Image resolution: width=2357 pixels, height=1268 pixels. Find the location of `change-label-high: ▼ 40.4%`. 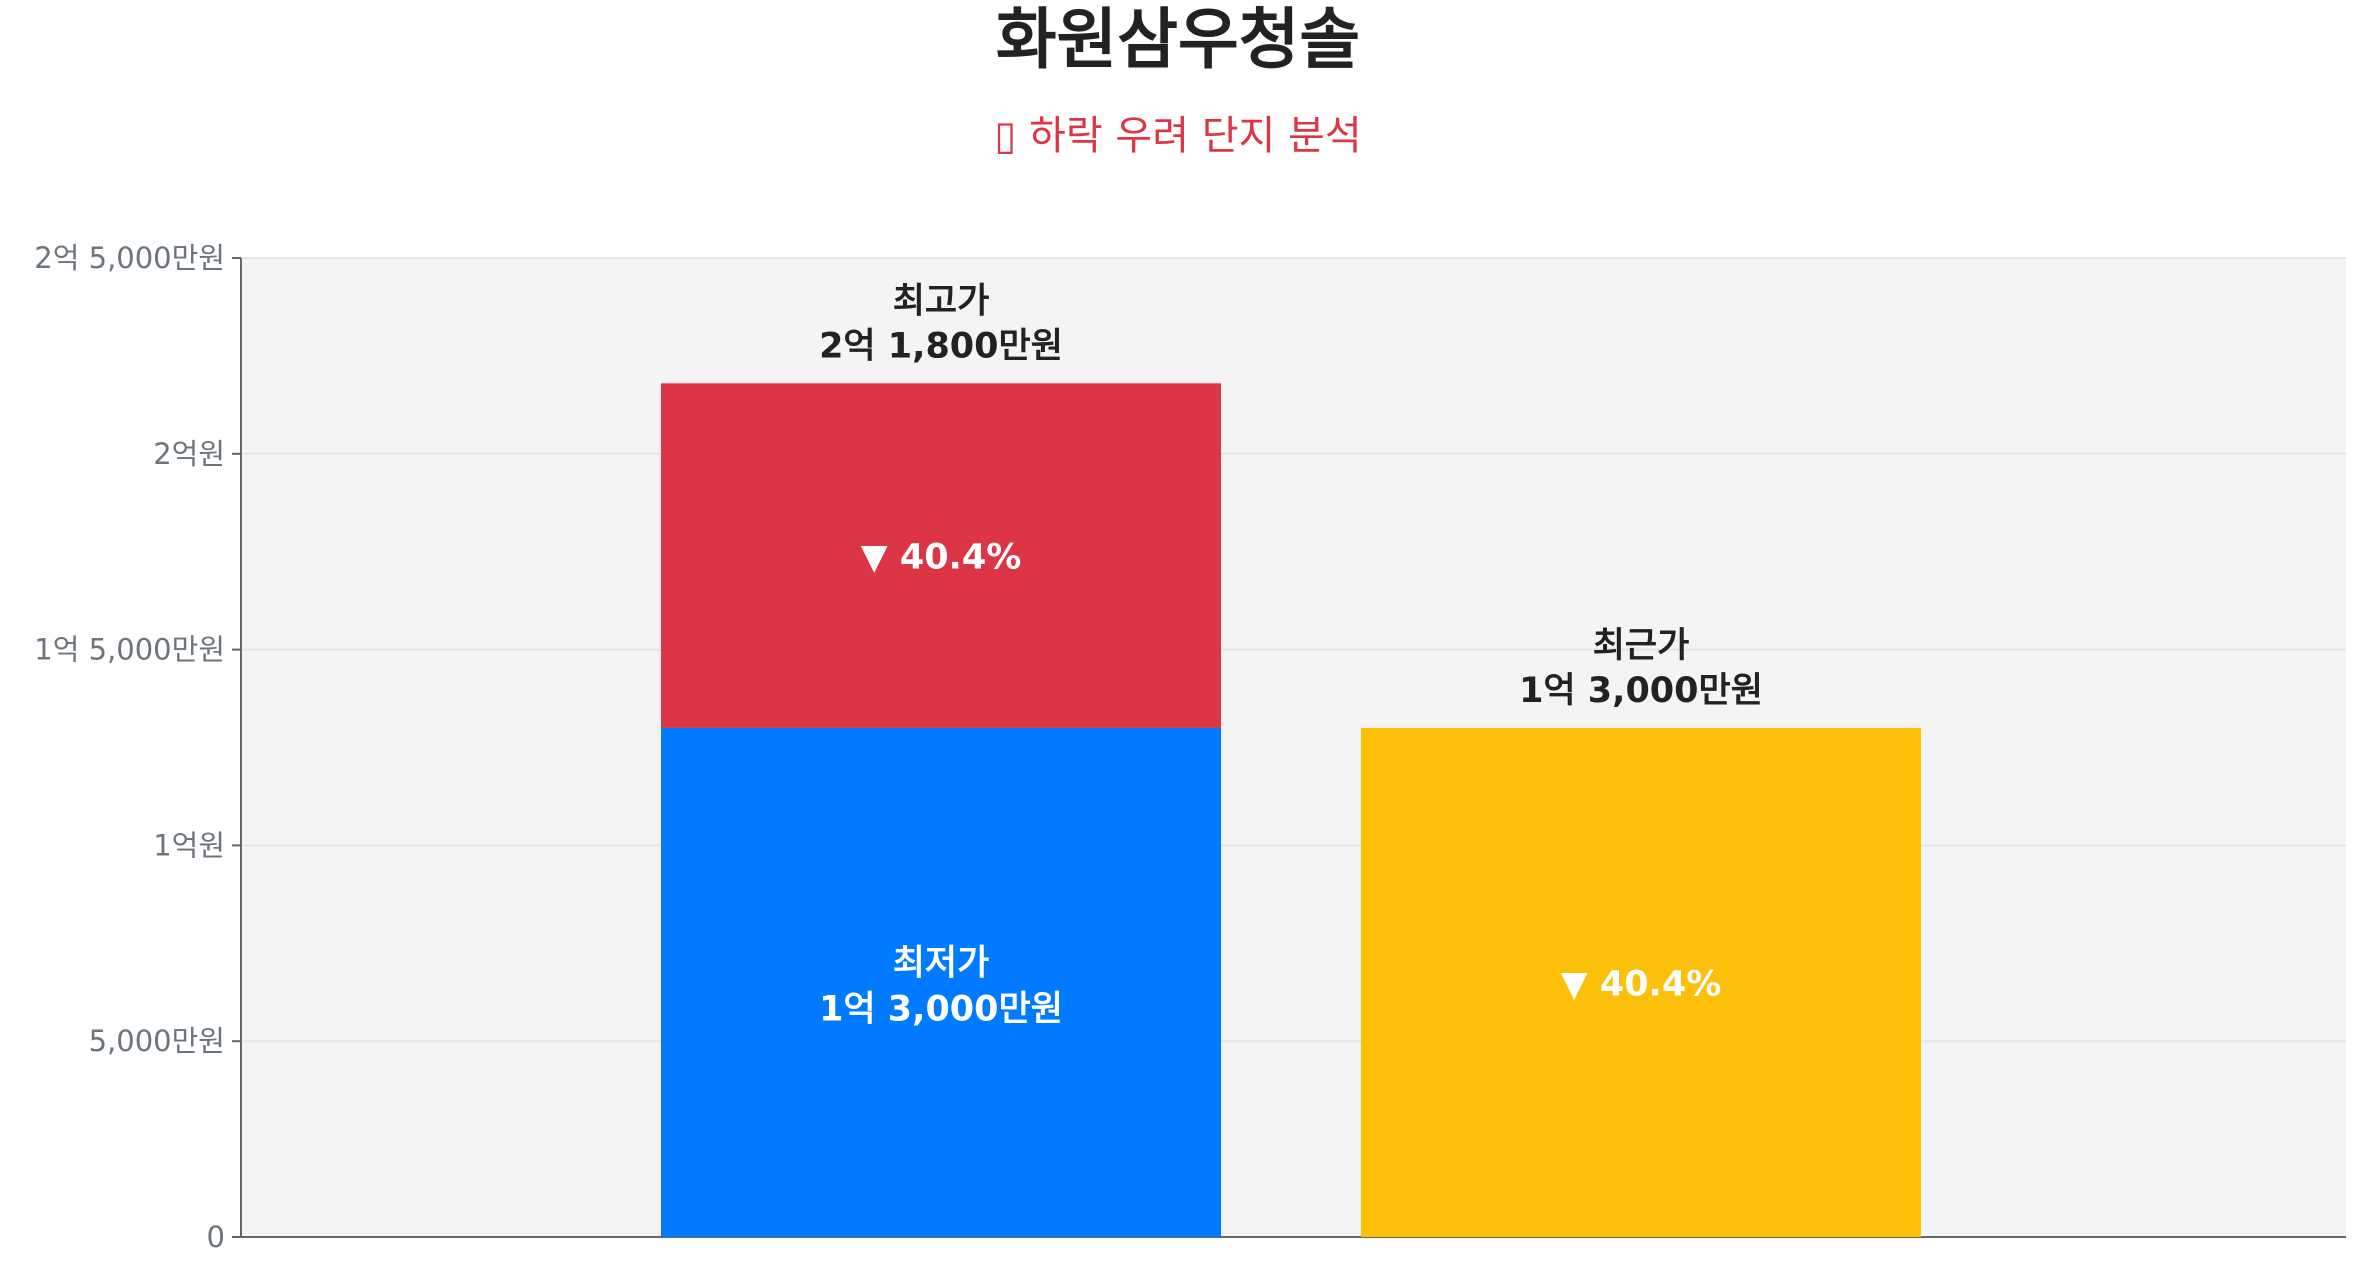

change-label-high: ▼ 40.4% is located at coordinates (941, 558).